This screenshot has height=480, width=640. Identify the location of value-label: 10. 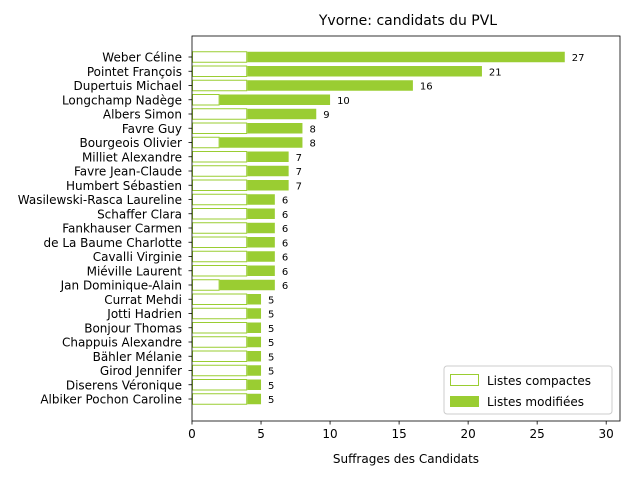
(343, 101).